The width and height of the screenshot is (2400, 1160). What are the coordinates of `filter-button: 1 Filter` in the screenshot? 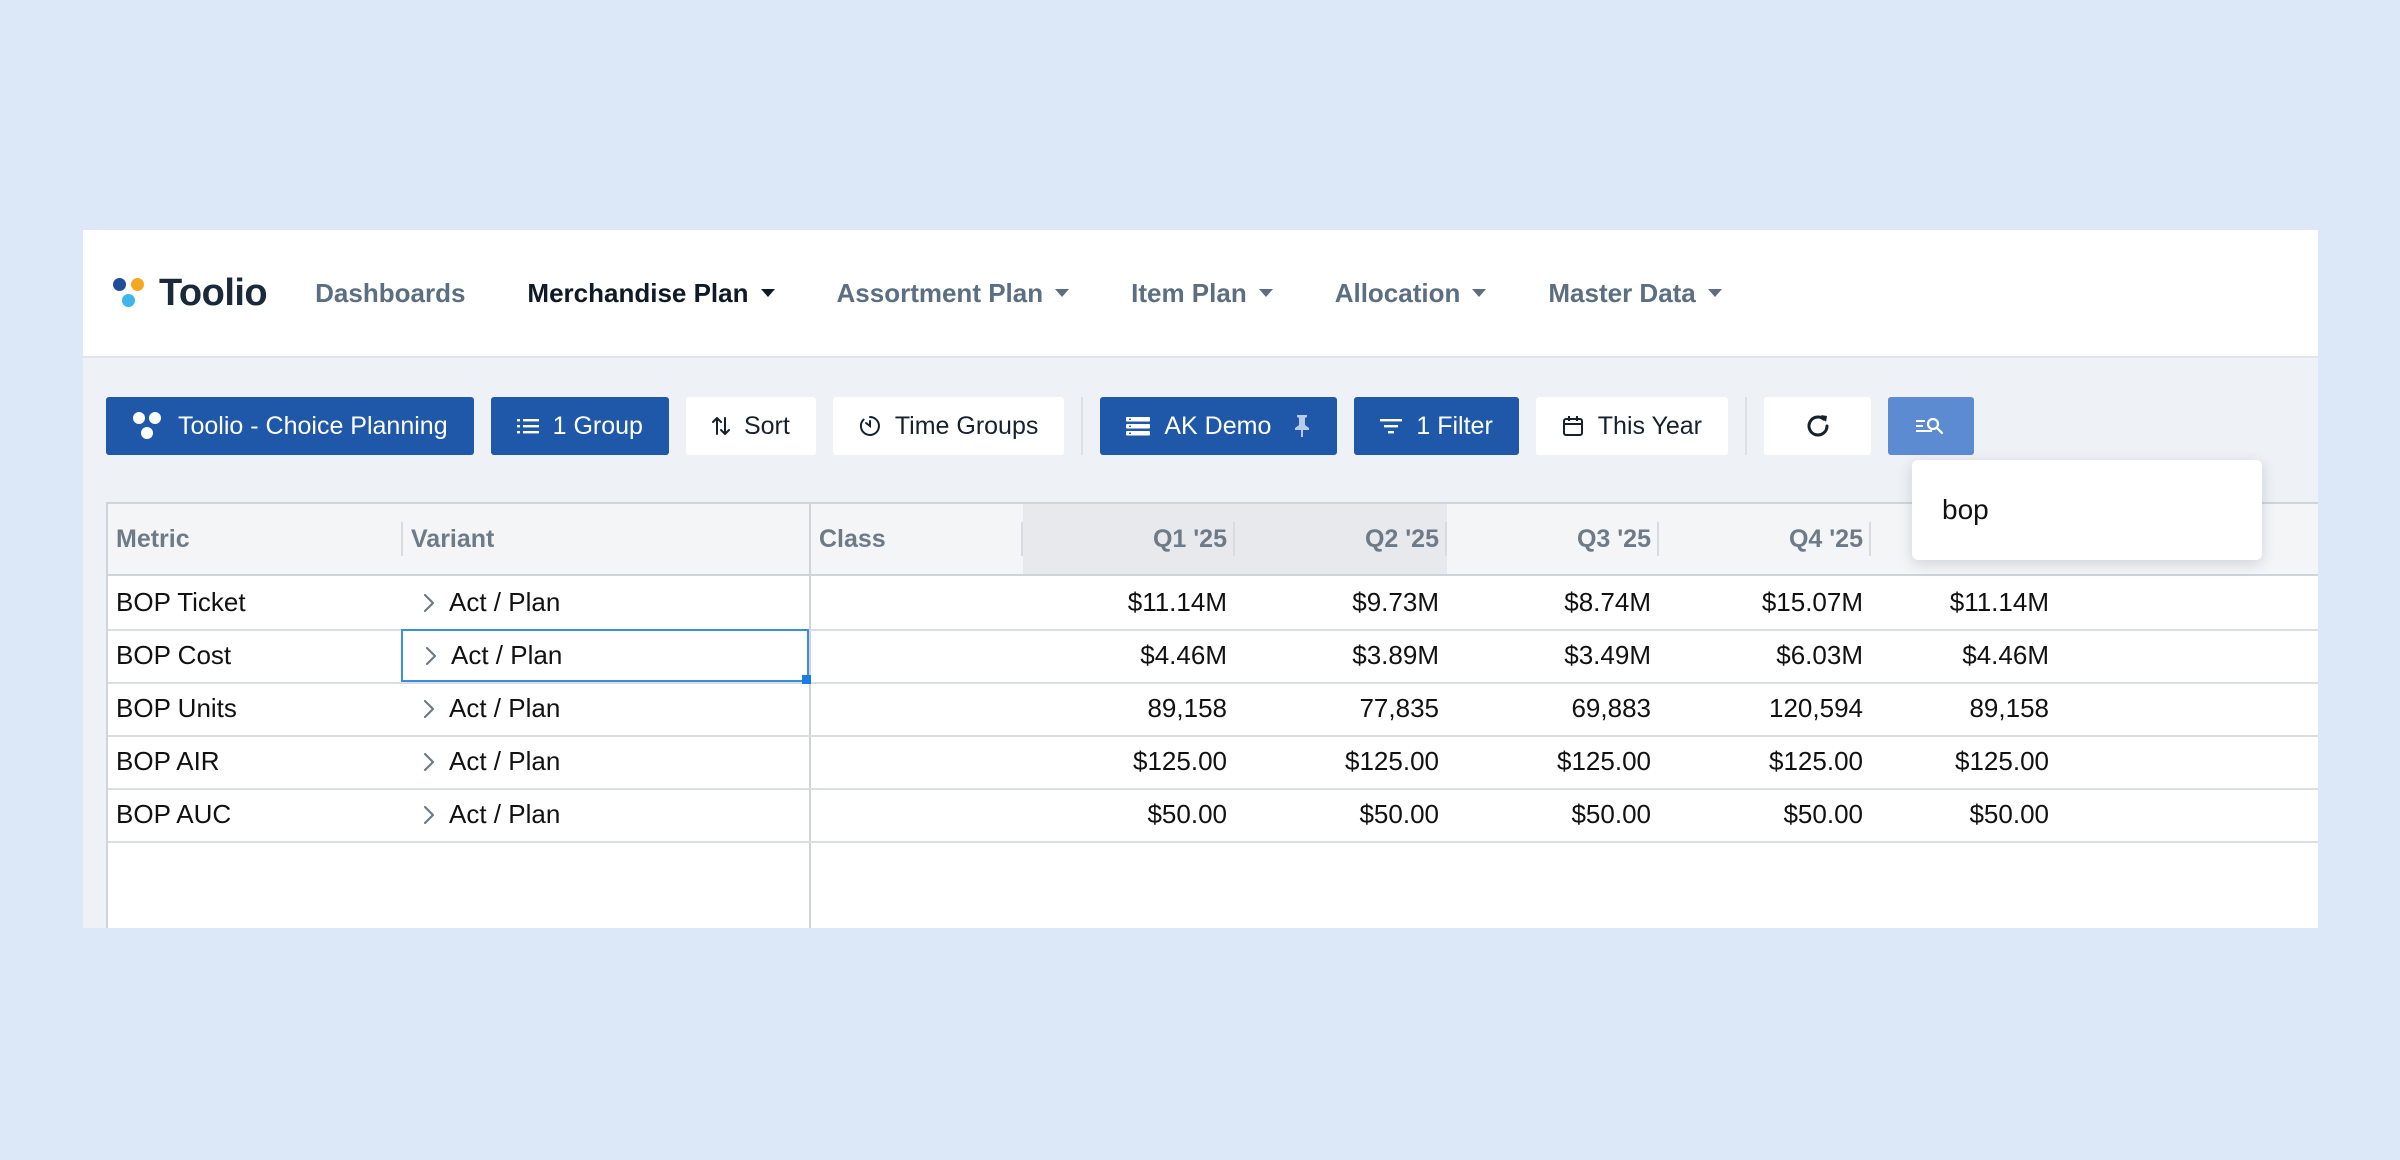 It's located at (1436, 426).